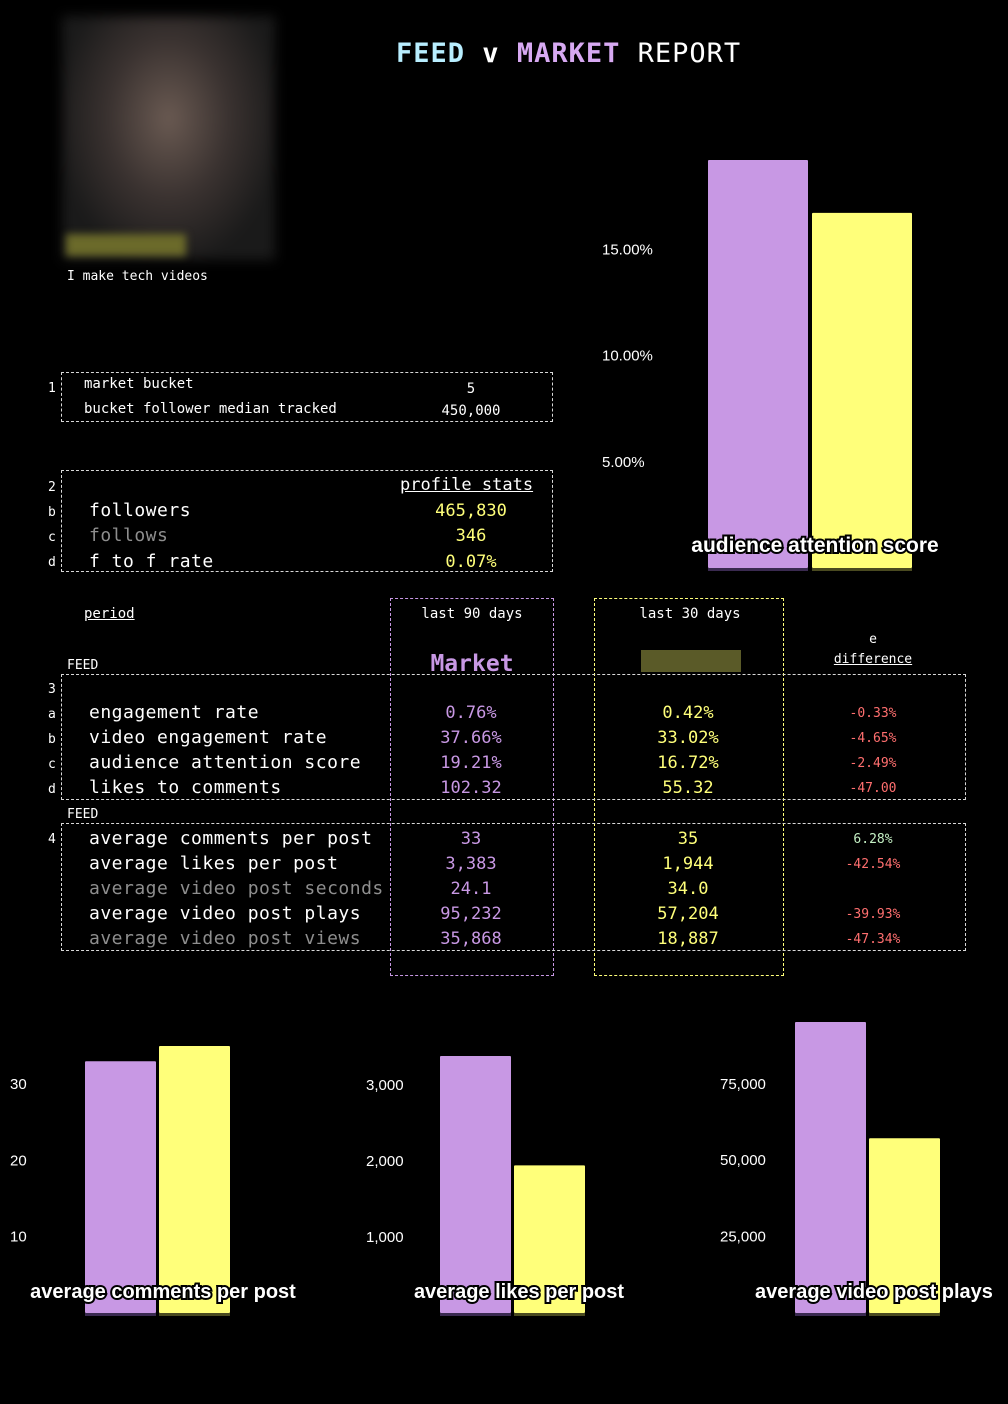 Image resolution: width=1008 pixels, height=1404 pixels. What do you see at coordinates (814, 545) in the screenshot?
I see `chart-title: audience attention score` at bounding box center [814, 545].